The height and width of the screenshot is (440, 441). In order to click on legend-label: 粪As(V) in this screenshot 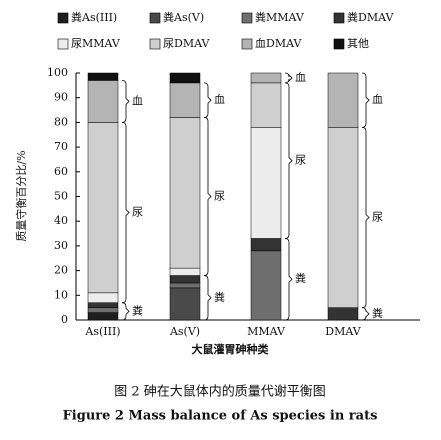, I will do `click(183, 17)`.